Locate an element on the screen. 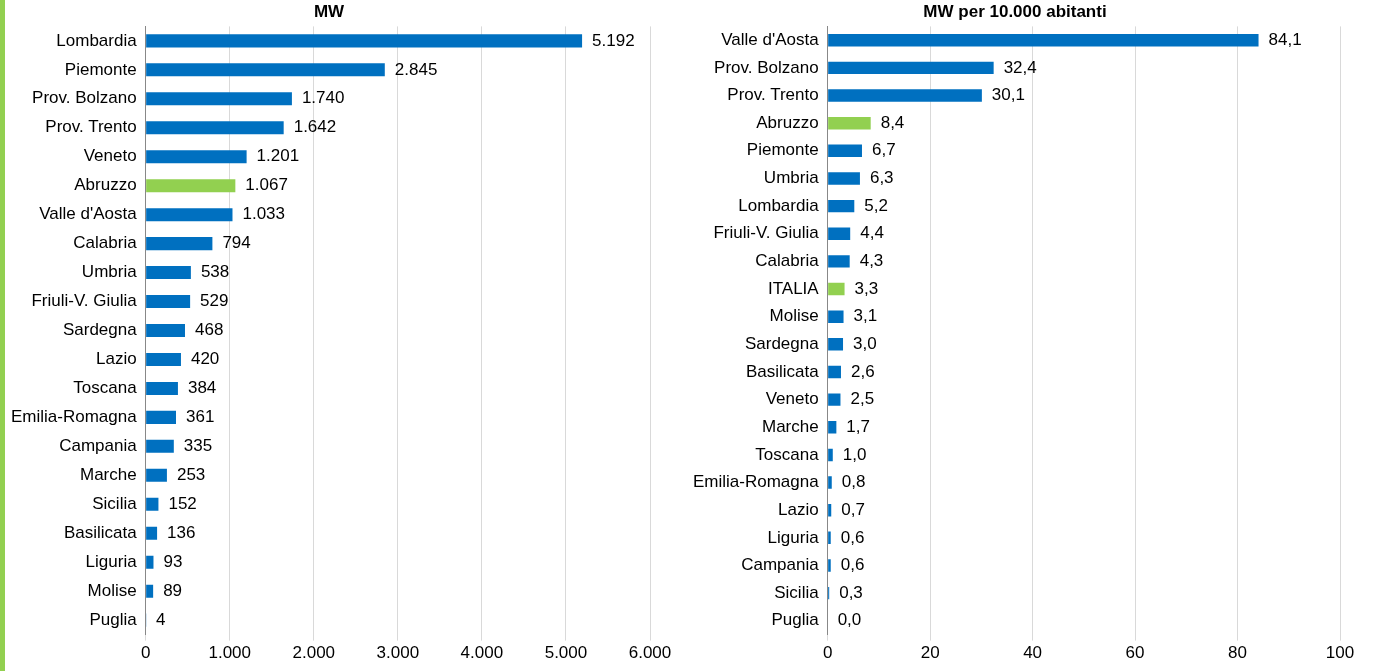  y-tick-label: Marche is located at coordinates (790, 426).